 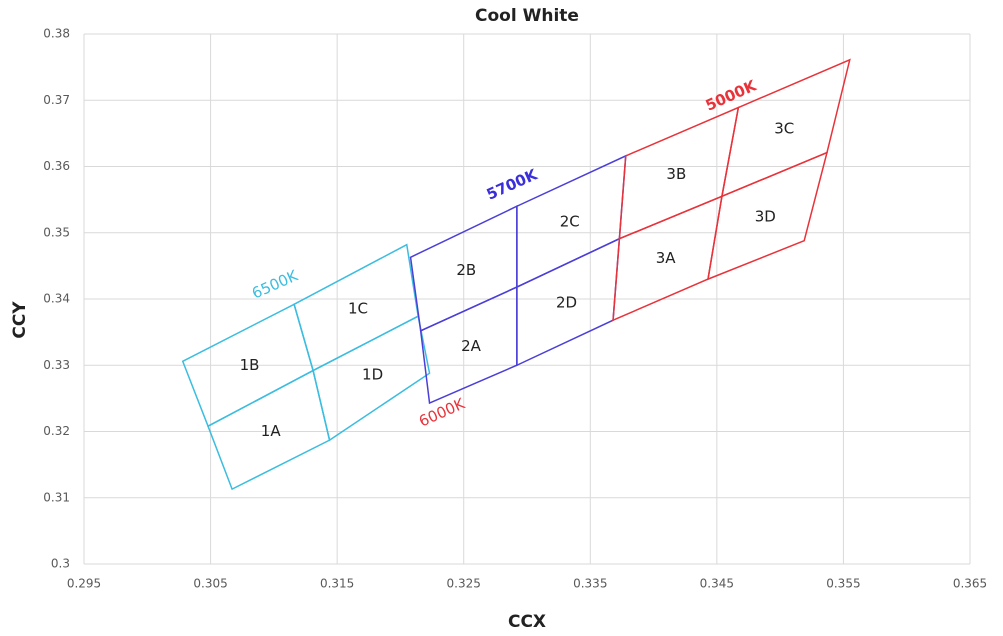 What do you see at coordinates (512, 184) in the screenshot?
I see `annotation: 5700K` at bounding box center [512, 184].